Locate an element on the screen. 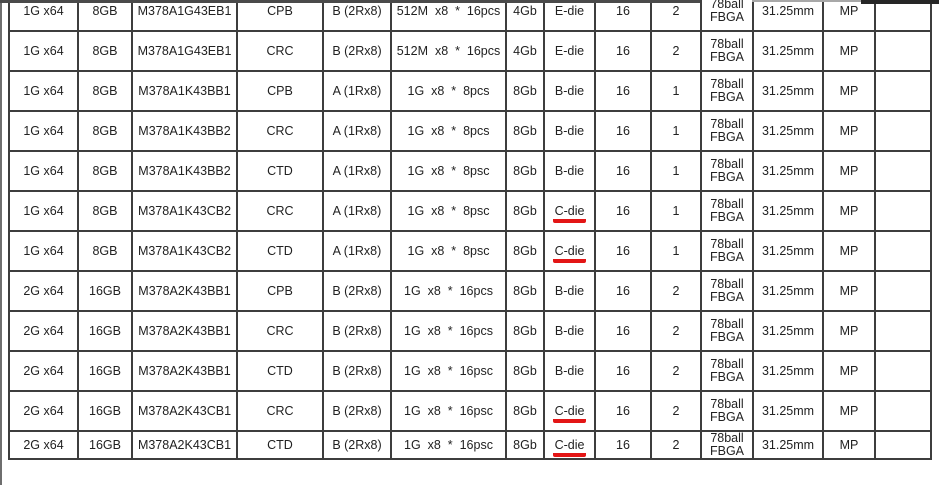 This screenshot has width=939, height=501. cell-part-number: M378A1K43BB2 is located at coordinates (184, 131).